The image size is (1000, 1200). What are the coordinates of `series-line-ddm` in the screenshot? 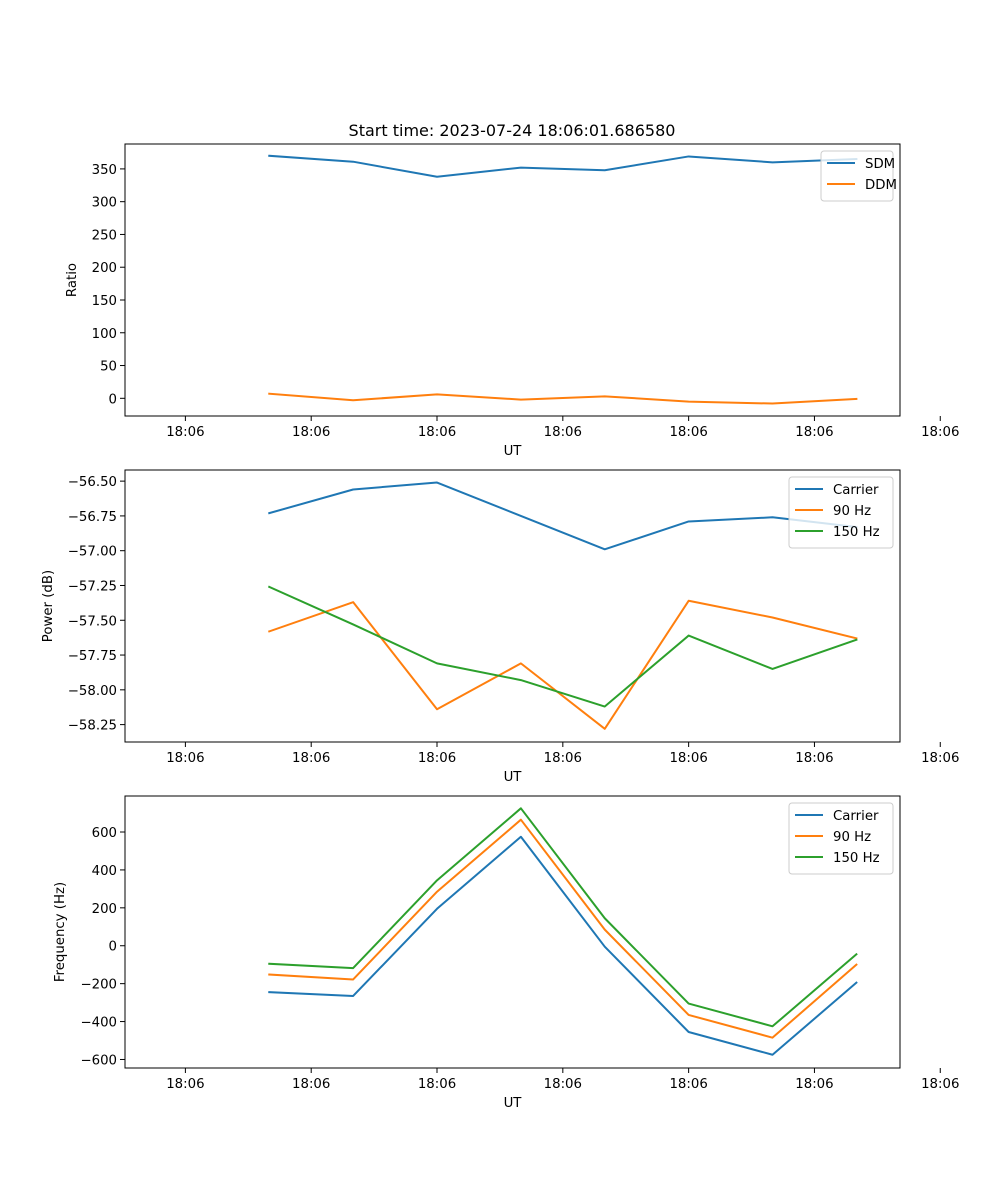 It's located at (563, 398).